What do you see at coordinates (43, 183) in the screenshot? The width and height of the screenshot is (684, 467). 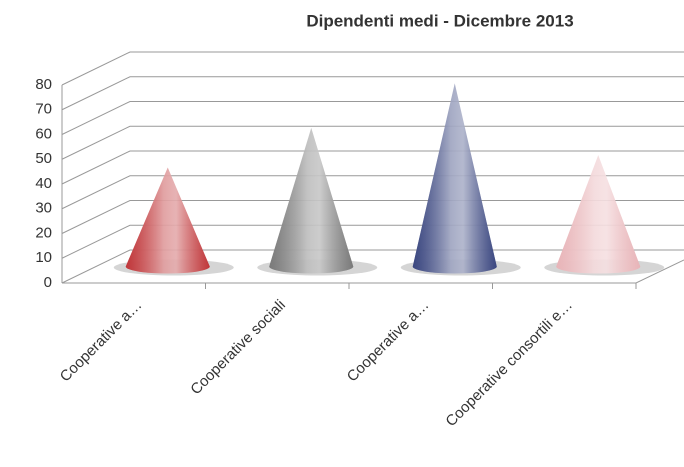 I see `y-tick-label: 40` at bounding box center [43, 183].